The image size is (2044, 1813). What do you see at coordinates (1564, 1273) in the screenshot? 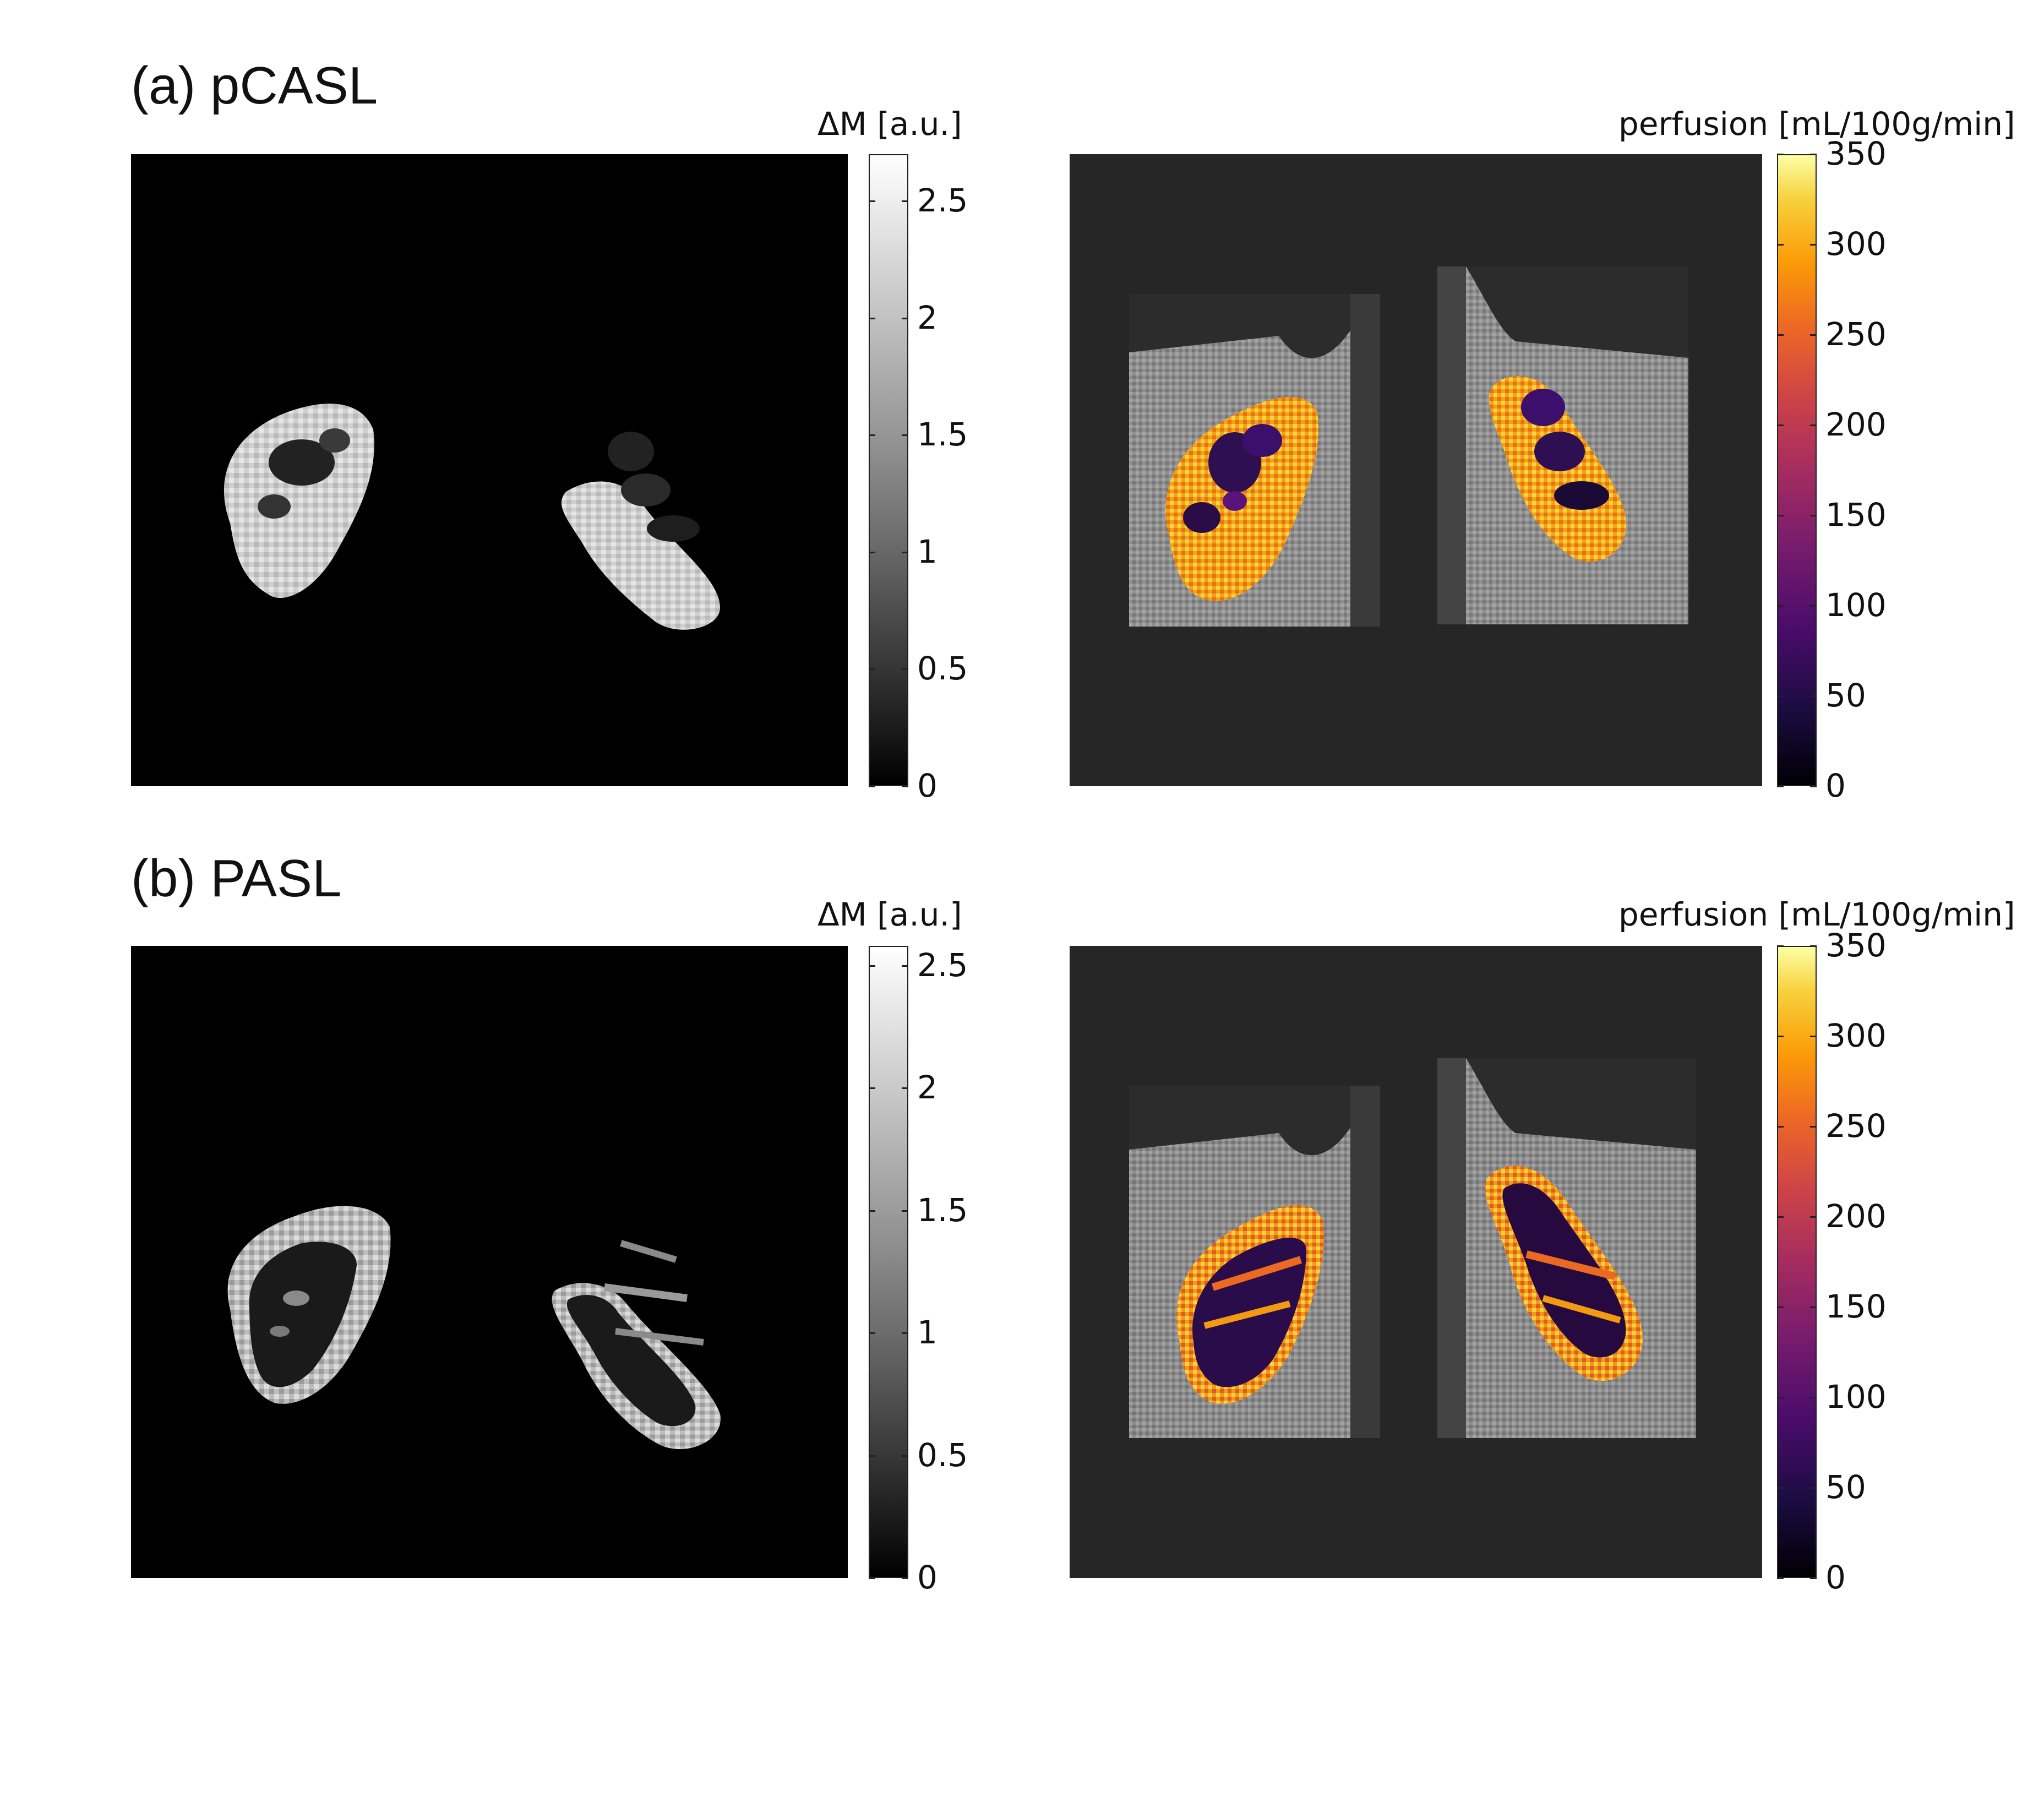
I see `perfusion-kidney-right-b` at bounding box center [1564, 1273].